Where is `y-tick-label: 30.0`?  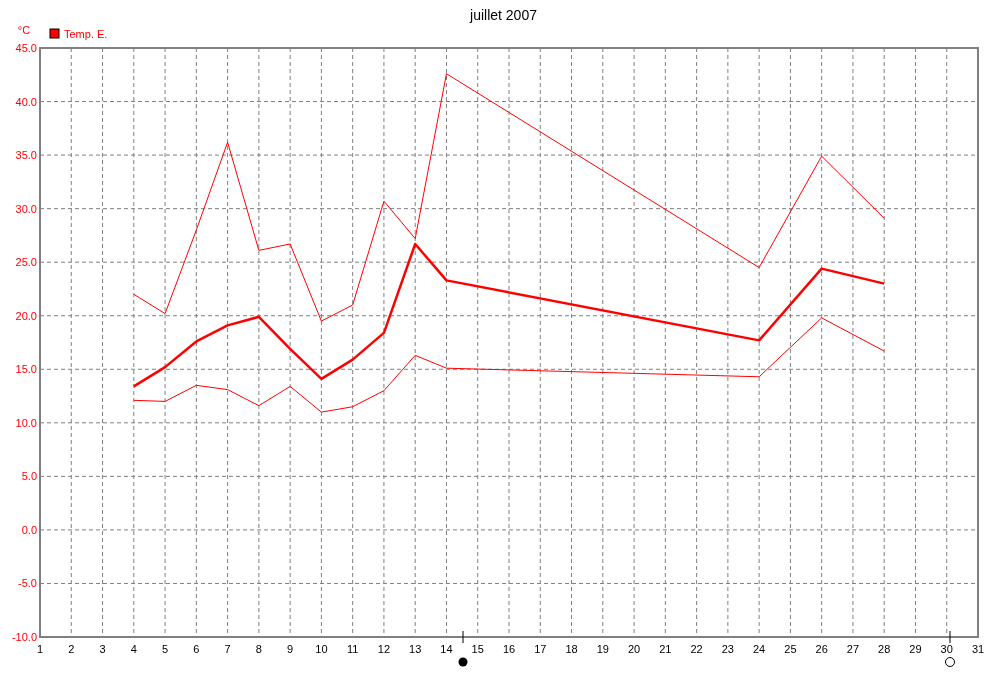
y-tick-label: 30.0 is located at coordinates (26, 208).